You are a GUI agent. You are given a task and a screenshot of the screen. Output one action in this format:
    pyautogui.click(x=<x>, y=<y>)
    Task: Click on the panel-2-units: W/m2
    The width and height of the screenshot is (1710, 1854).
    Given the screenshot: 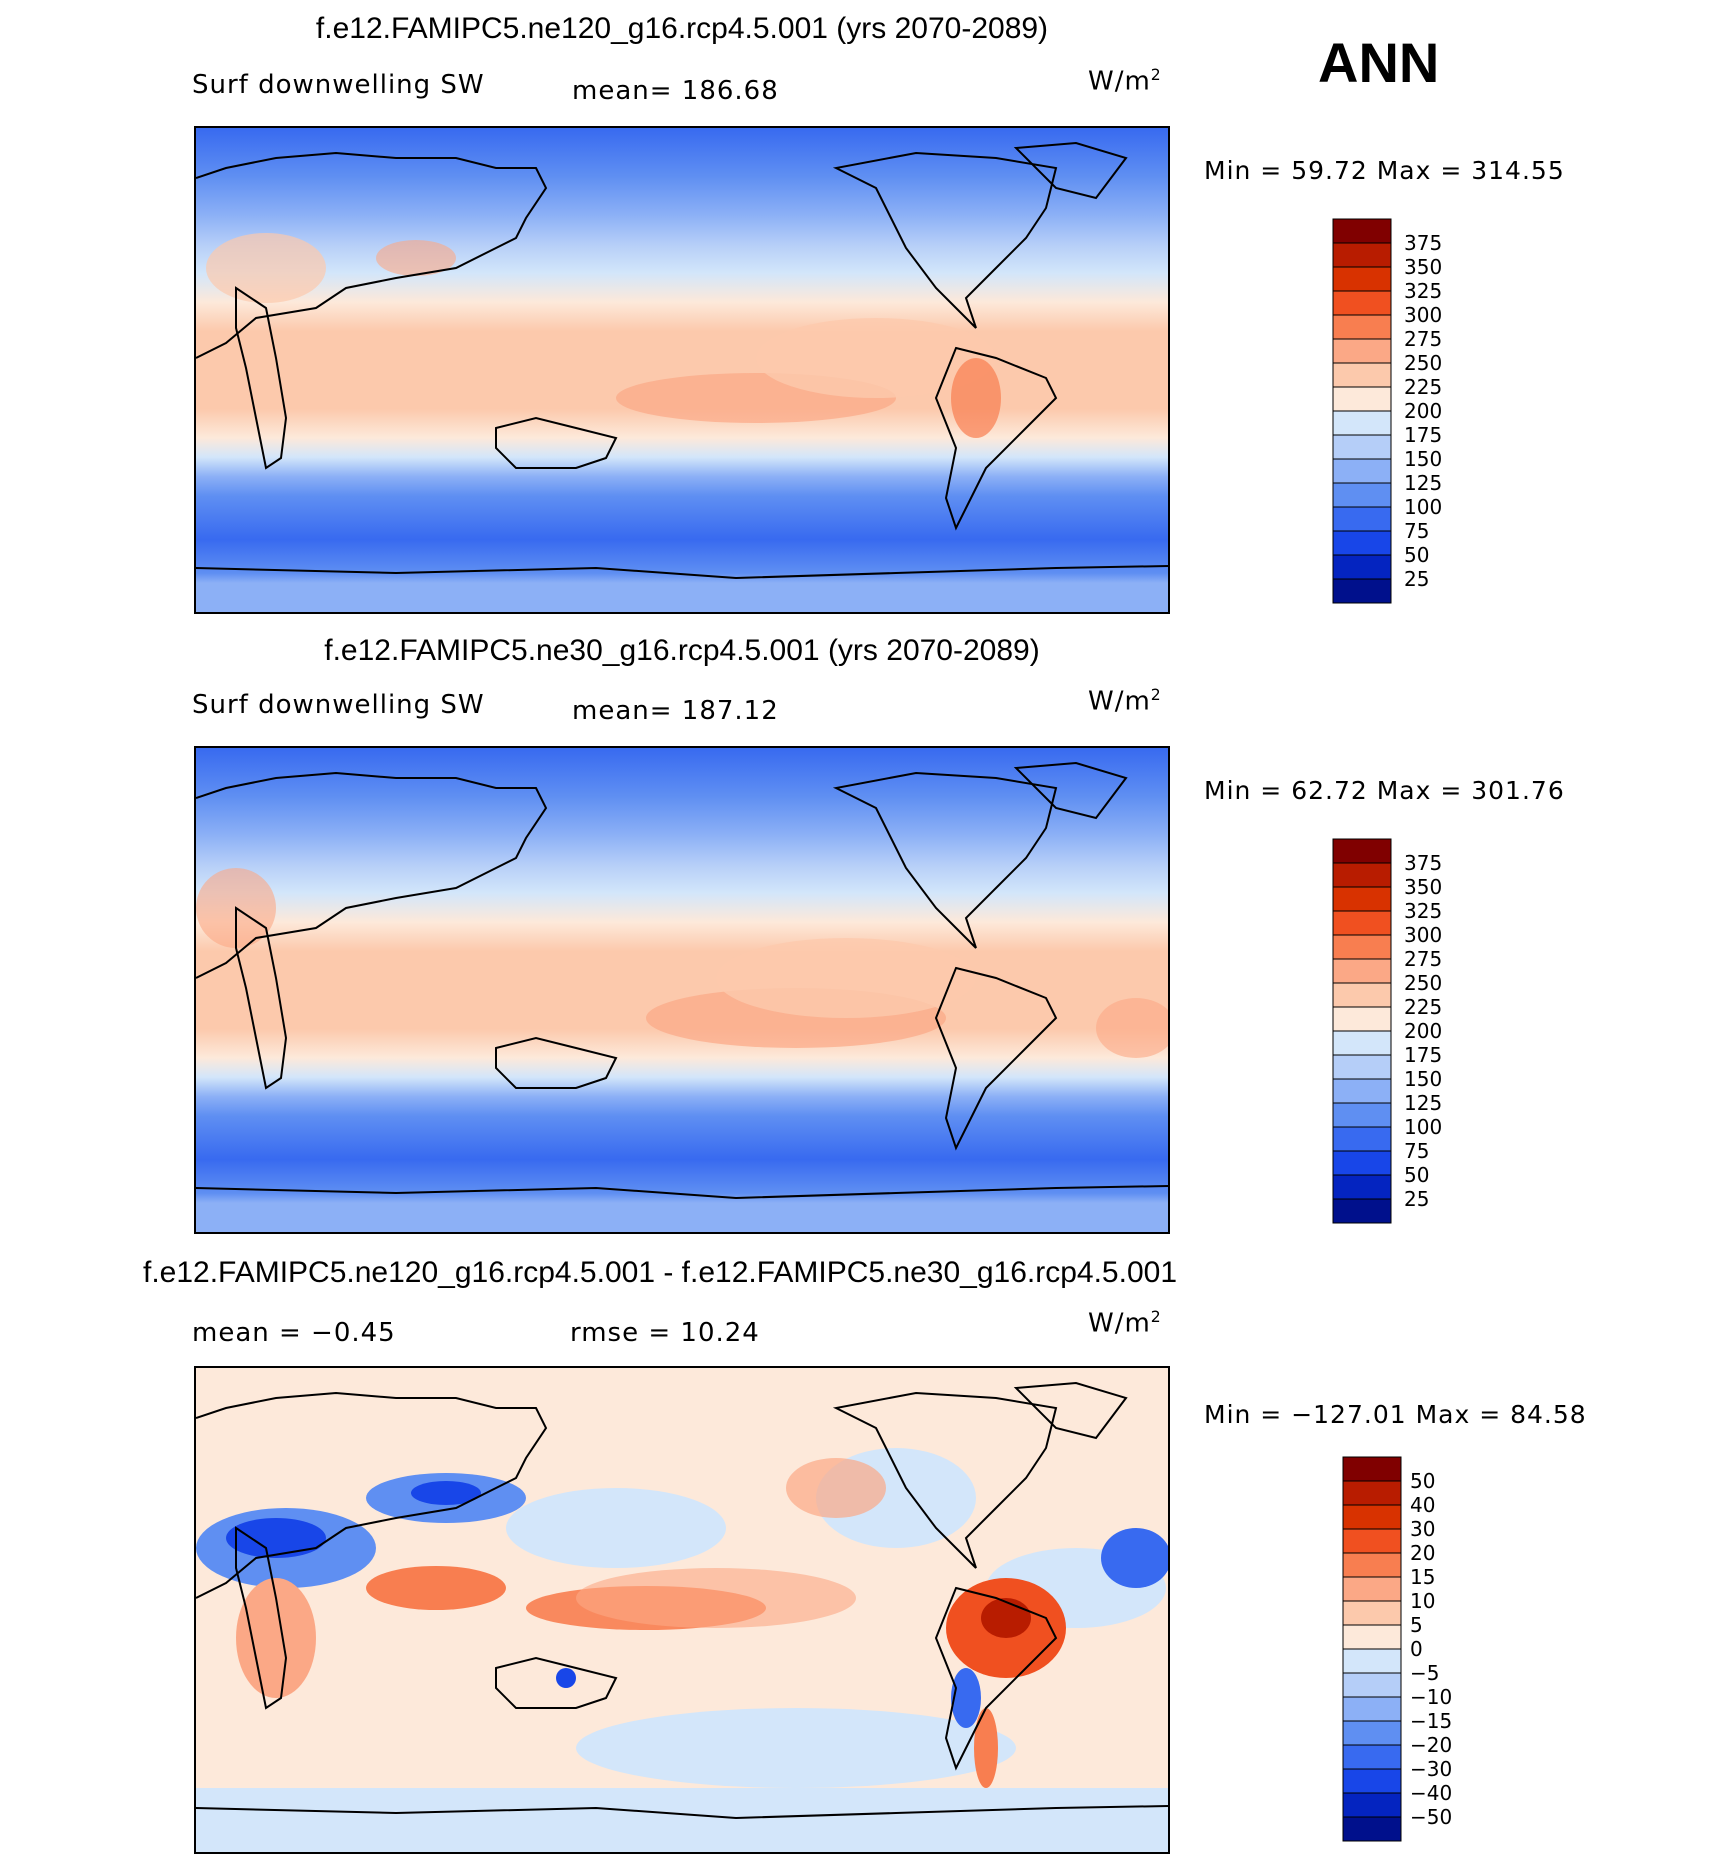 What is the action you would take?
    pyautogui.click(x=1125, y=701)
    